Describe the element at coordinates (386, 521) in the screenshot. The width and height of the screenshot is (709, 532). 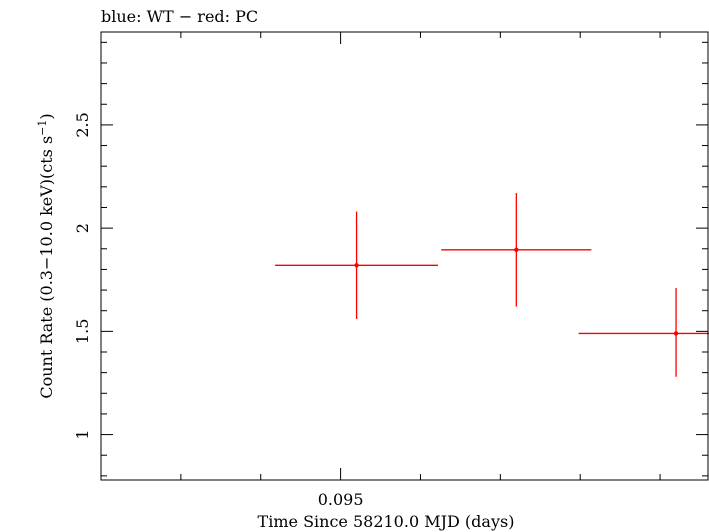
I see `x-axis-label: Time Since 58210.0 MJD (days)` at that location.